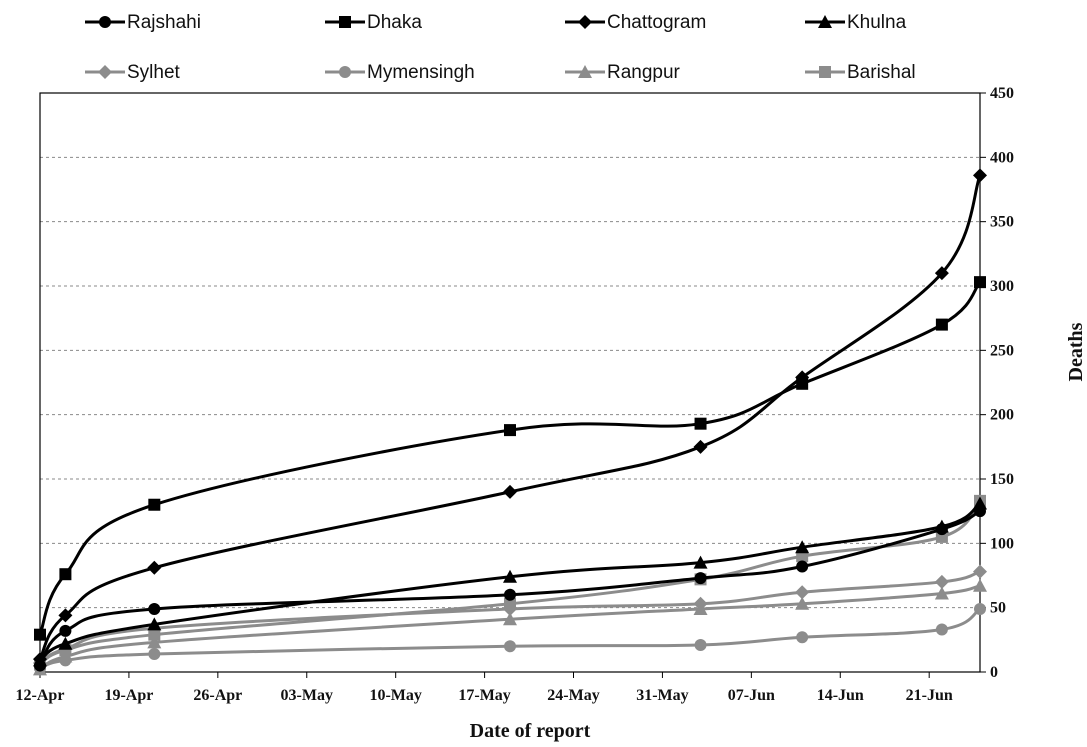  I want to click on legend-item-barishal: Barishal, so click(860, 72).